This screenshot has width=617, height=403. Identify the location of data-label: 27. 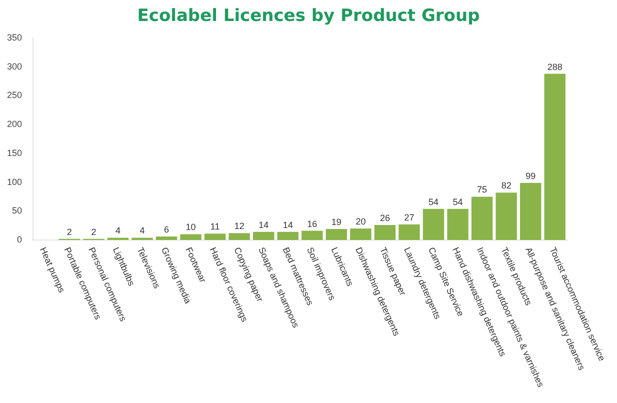
(409, 217).